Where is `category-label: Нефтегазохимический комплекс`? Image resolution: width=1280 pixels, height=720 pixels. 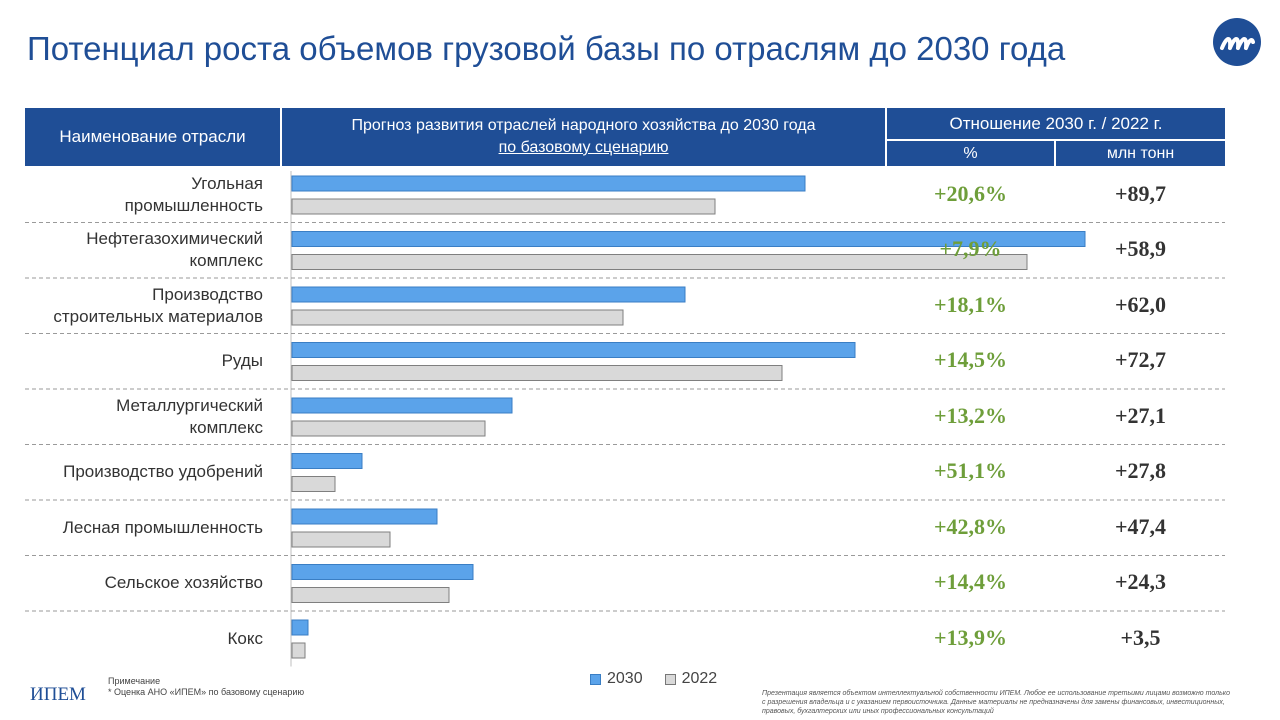 category-label: Нефтегазохимический комплекс is located at coordinates (144, 250).